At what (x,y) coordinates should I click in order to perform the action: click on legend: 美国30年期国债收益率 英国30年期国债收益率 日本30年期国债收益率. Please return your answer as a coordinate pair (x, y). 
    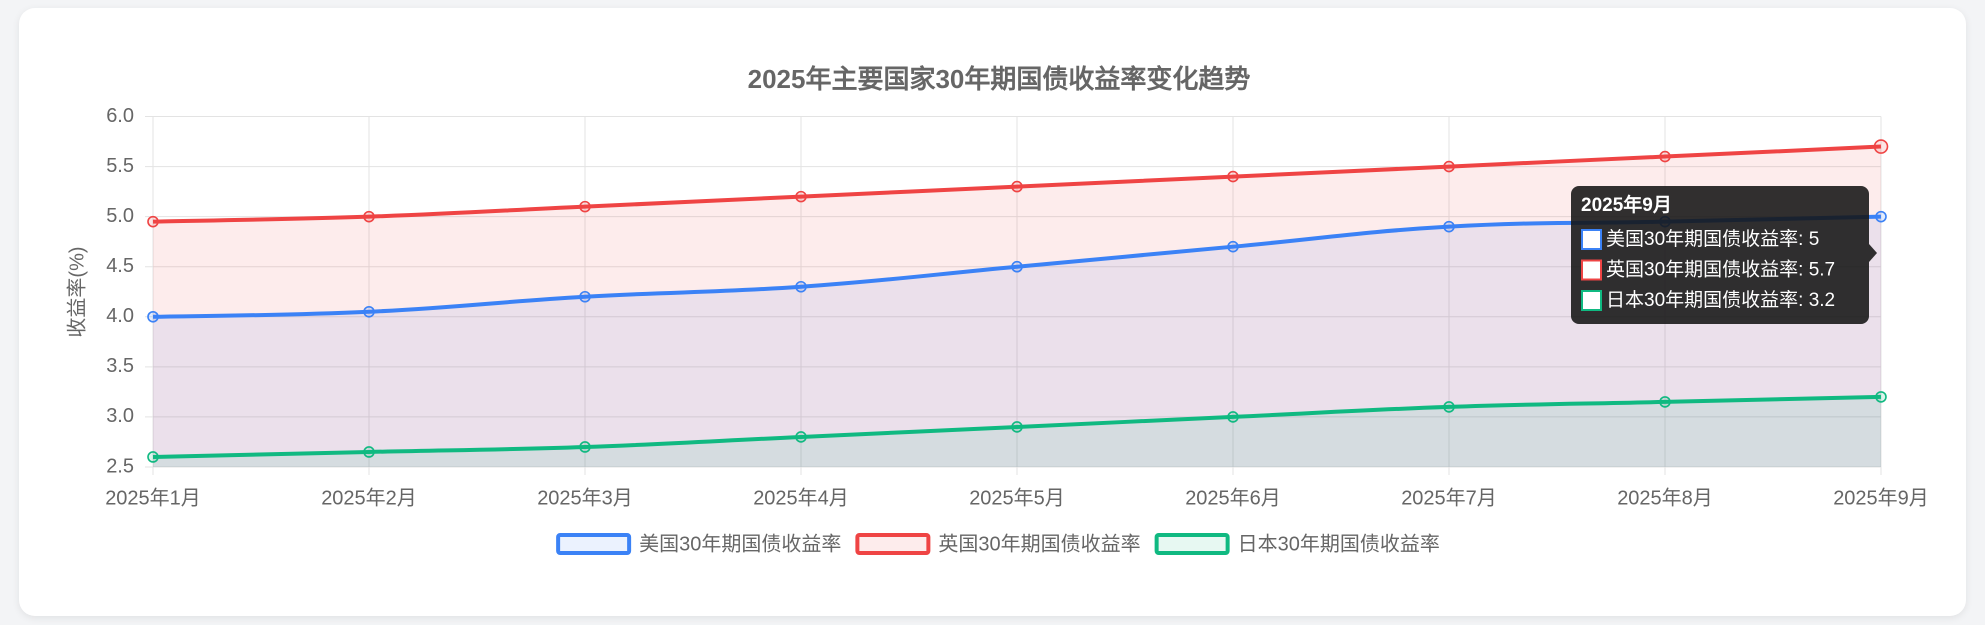
    Looking at the image, I should click on (998, 543).